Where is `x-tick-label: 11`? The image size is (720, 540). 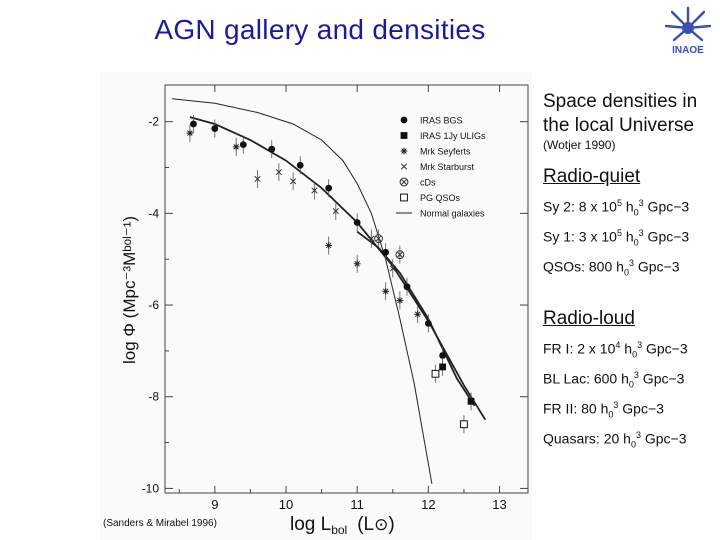
x-tick-label: 11 is located at coordinates (357, 504).